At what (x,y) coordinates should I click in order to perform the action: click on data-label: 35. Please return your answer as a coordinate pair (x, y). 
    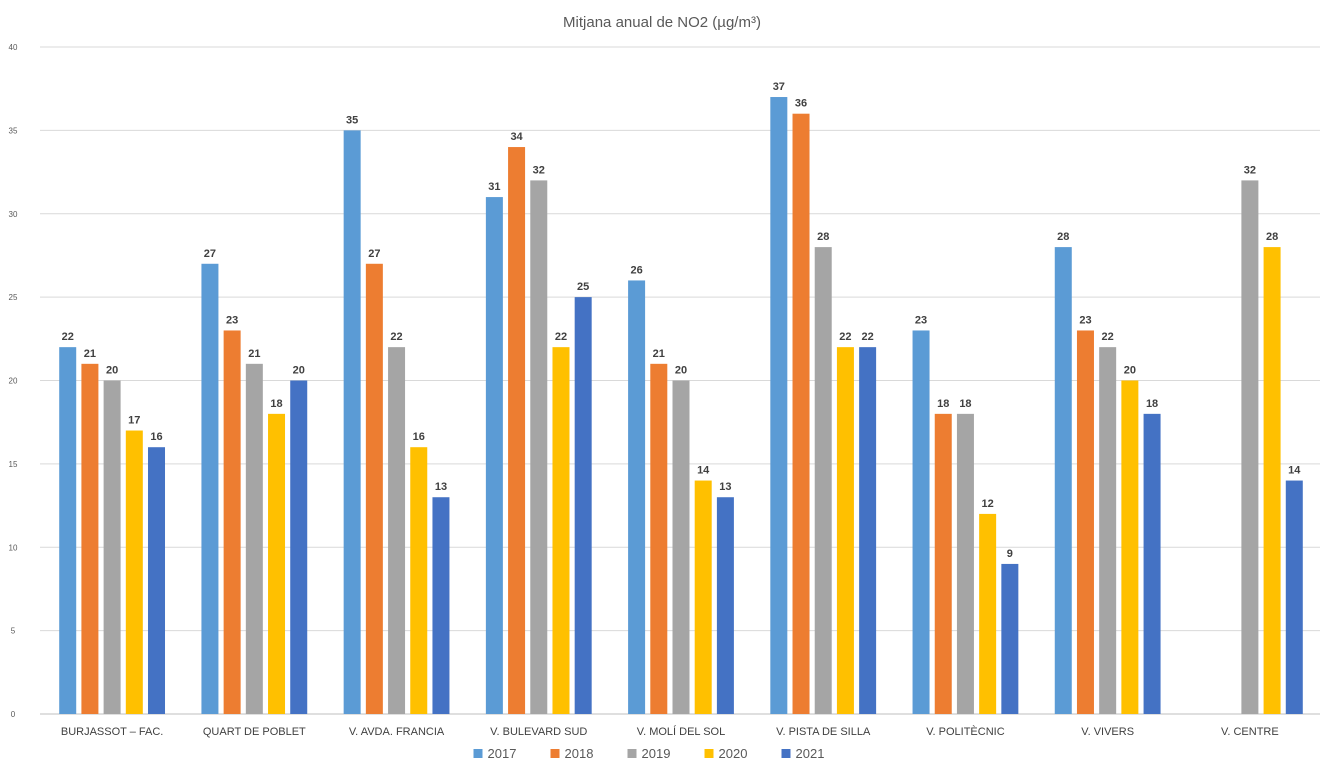
    Looking at the image, I should click on (352, 120).